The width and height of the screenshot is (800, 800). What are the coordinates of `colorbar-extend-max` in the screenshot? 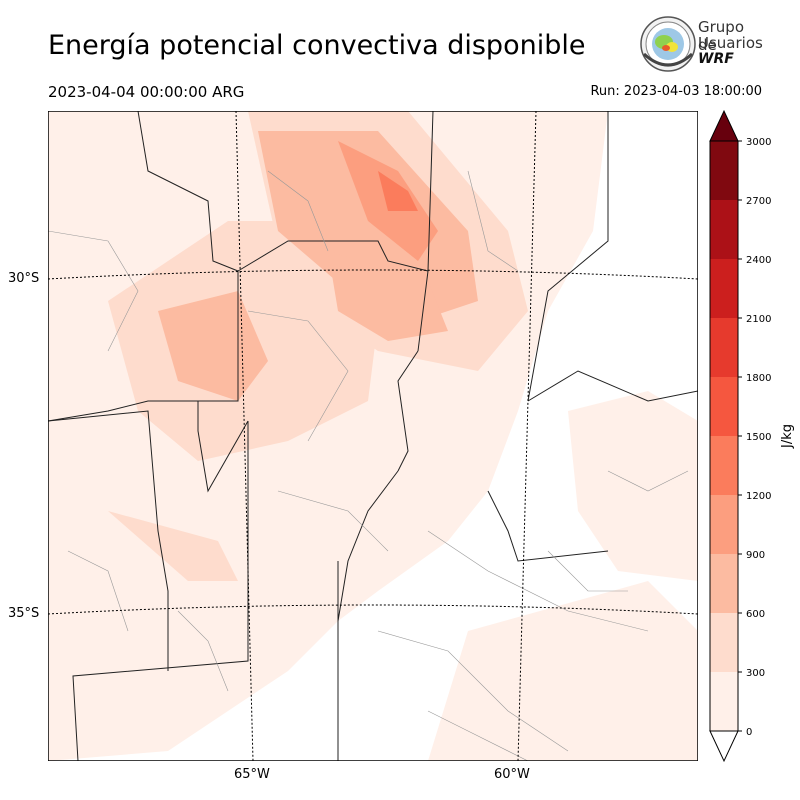 It's located at (724, 125).